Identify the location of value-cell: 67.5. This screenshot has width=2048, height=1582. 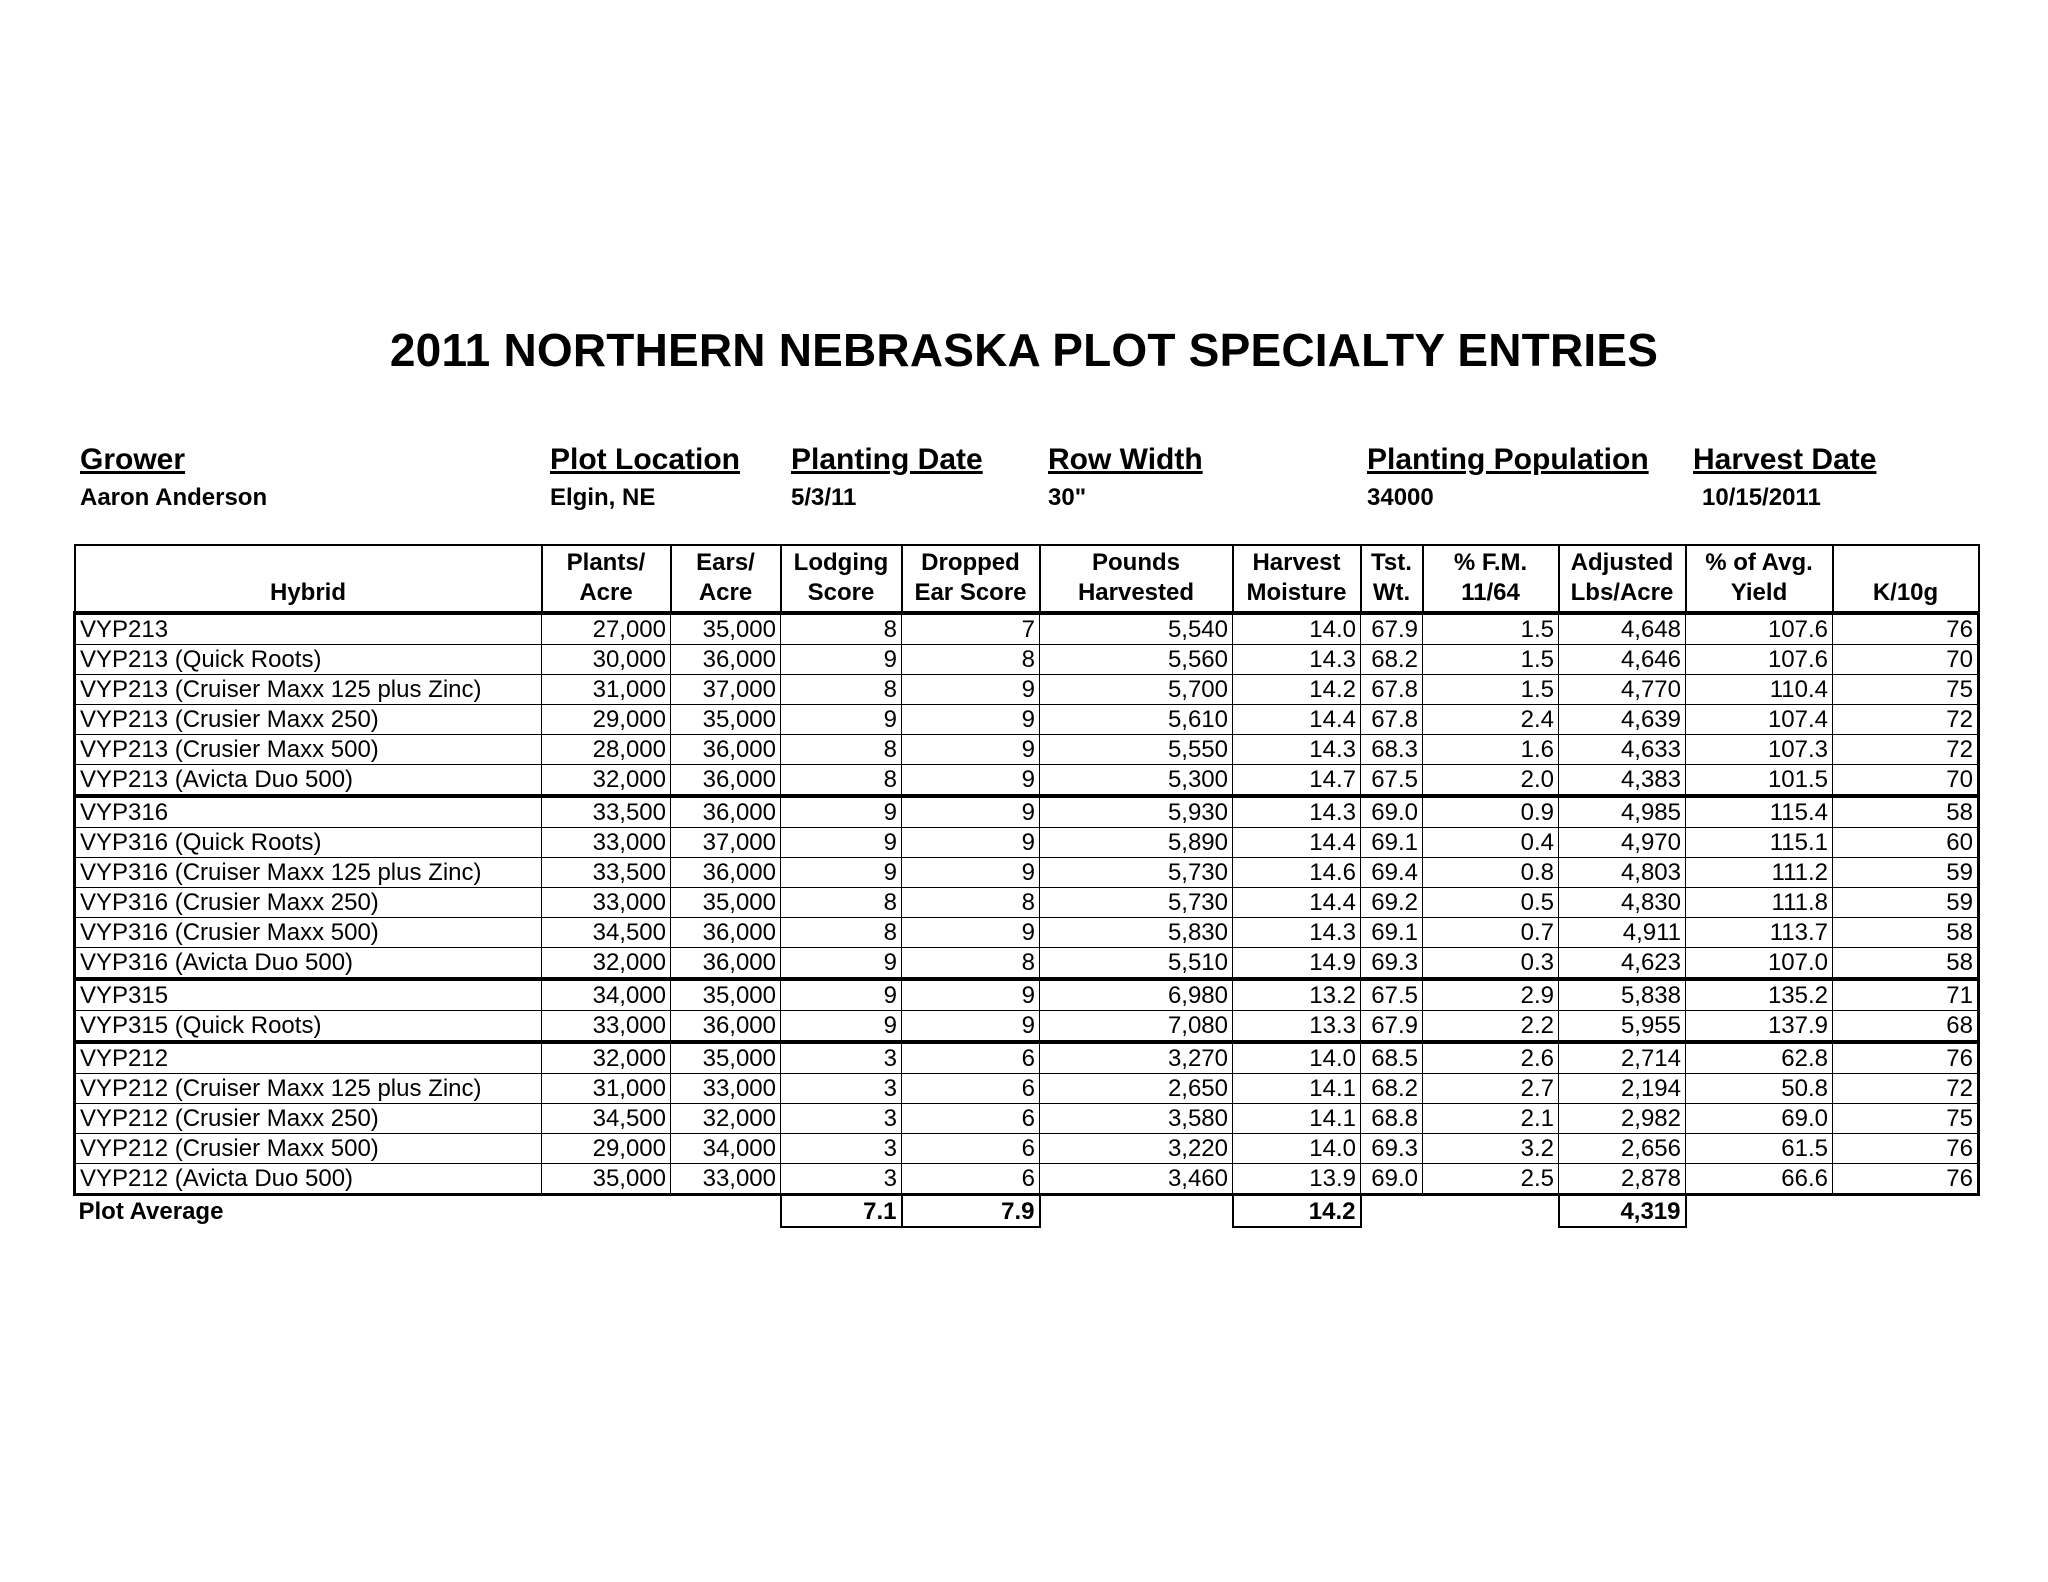
(1391, 994).